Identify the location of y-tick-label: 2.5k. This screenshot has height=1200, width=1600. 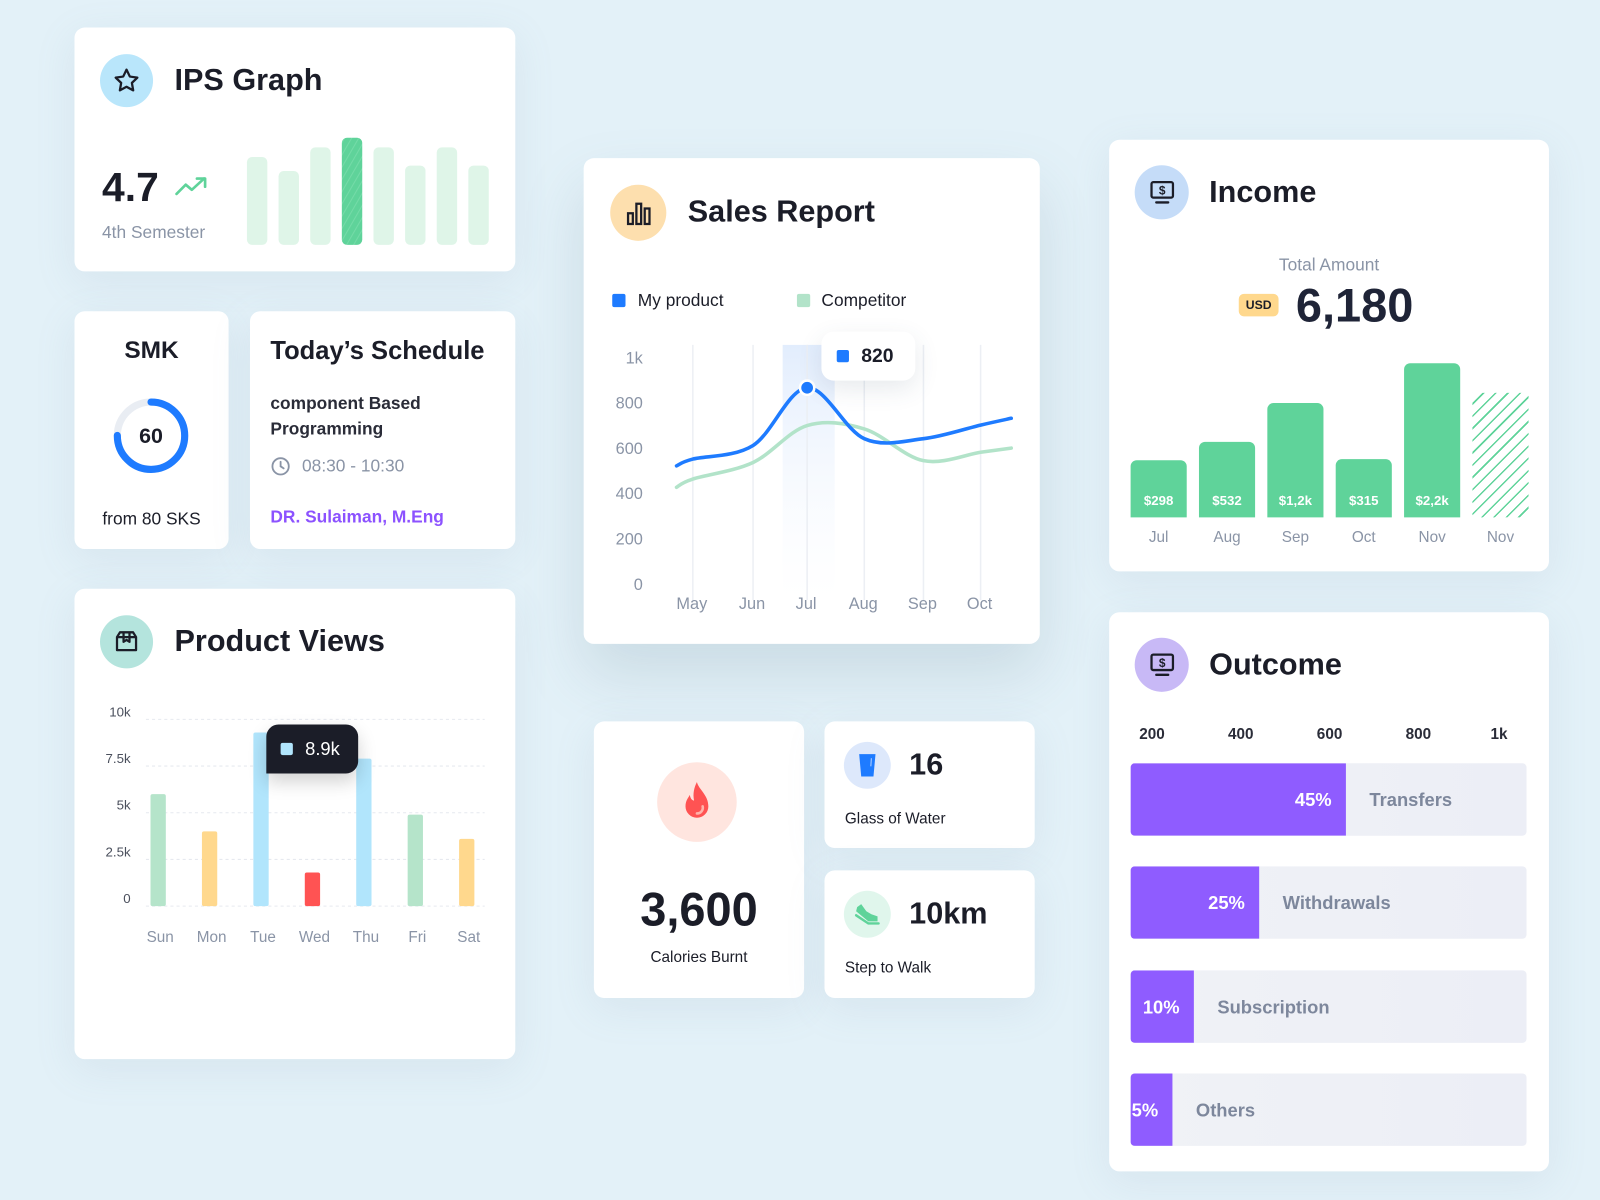
(118, 851).